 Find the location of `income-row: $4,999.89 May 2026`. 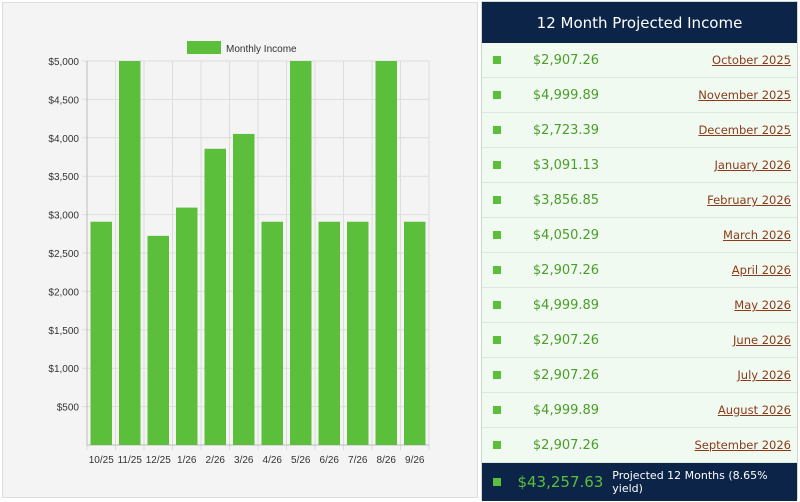

income-row: $4,999.89 May 2026 is located at coordinates (639, 305).